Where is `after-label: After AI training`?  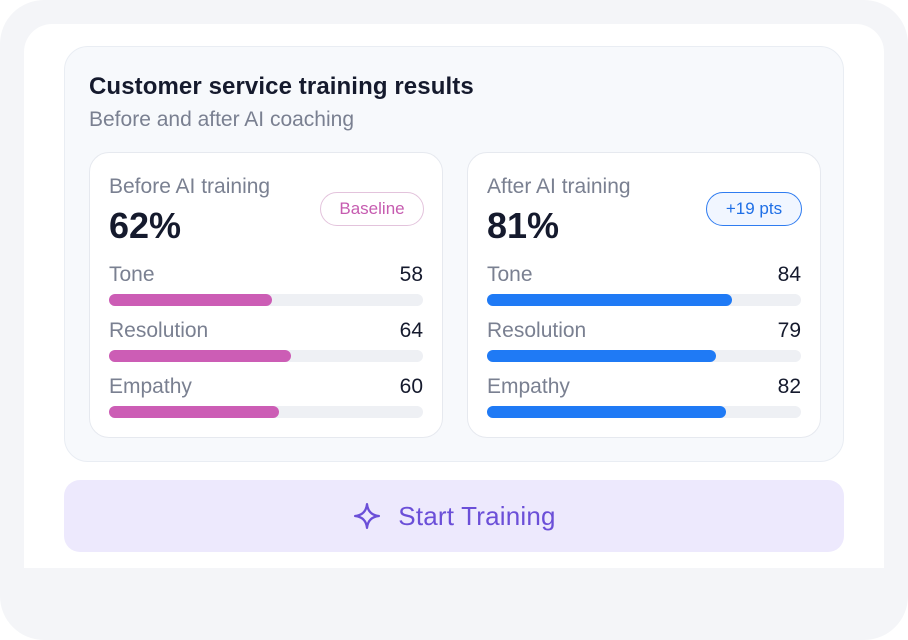
after-label: After AI training is located at coordinates (559, 186).